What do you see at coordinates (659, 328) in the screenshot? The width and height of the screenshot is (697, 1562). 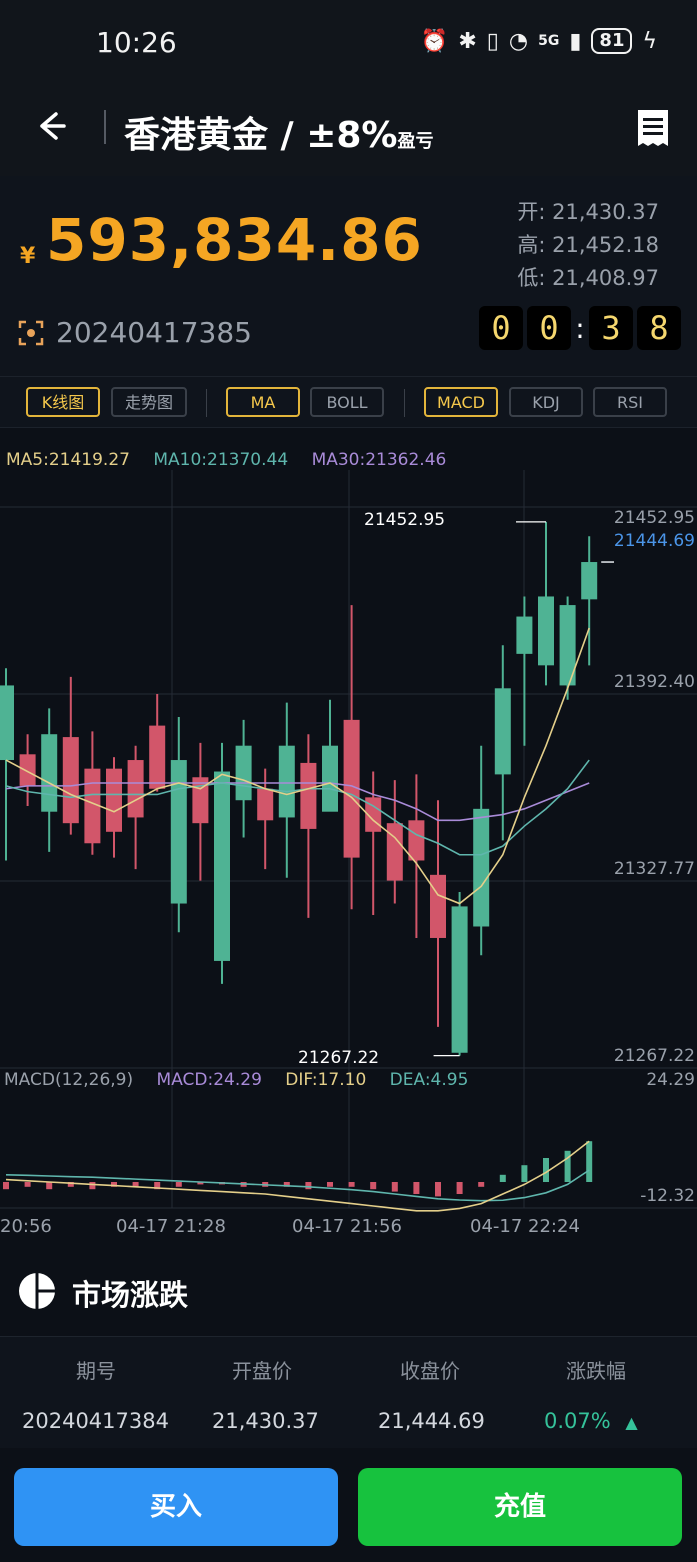 I see `countdown-digit: 8` at bounding box center [659, 328].